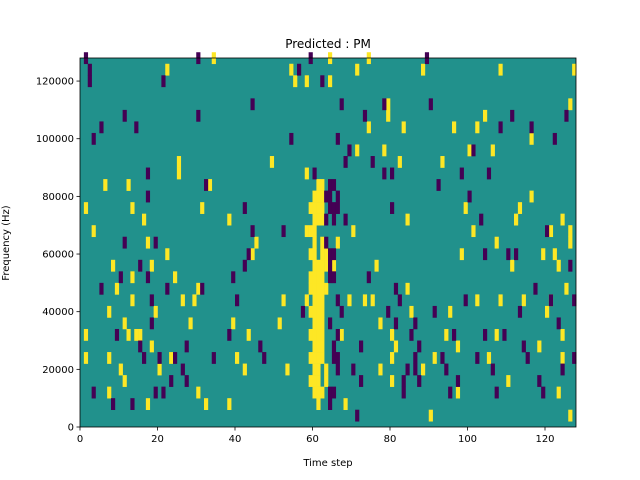 The height and width of the screenshot is (480, 640). I want to click on y-tick-label: 80000, so click(58, 197).